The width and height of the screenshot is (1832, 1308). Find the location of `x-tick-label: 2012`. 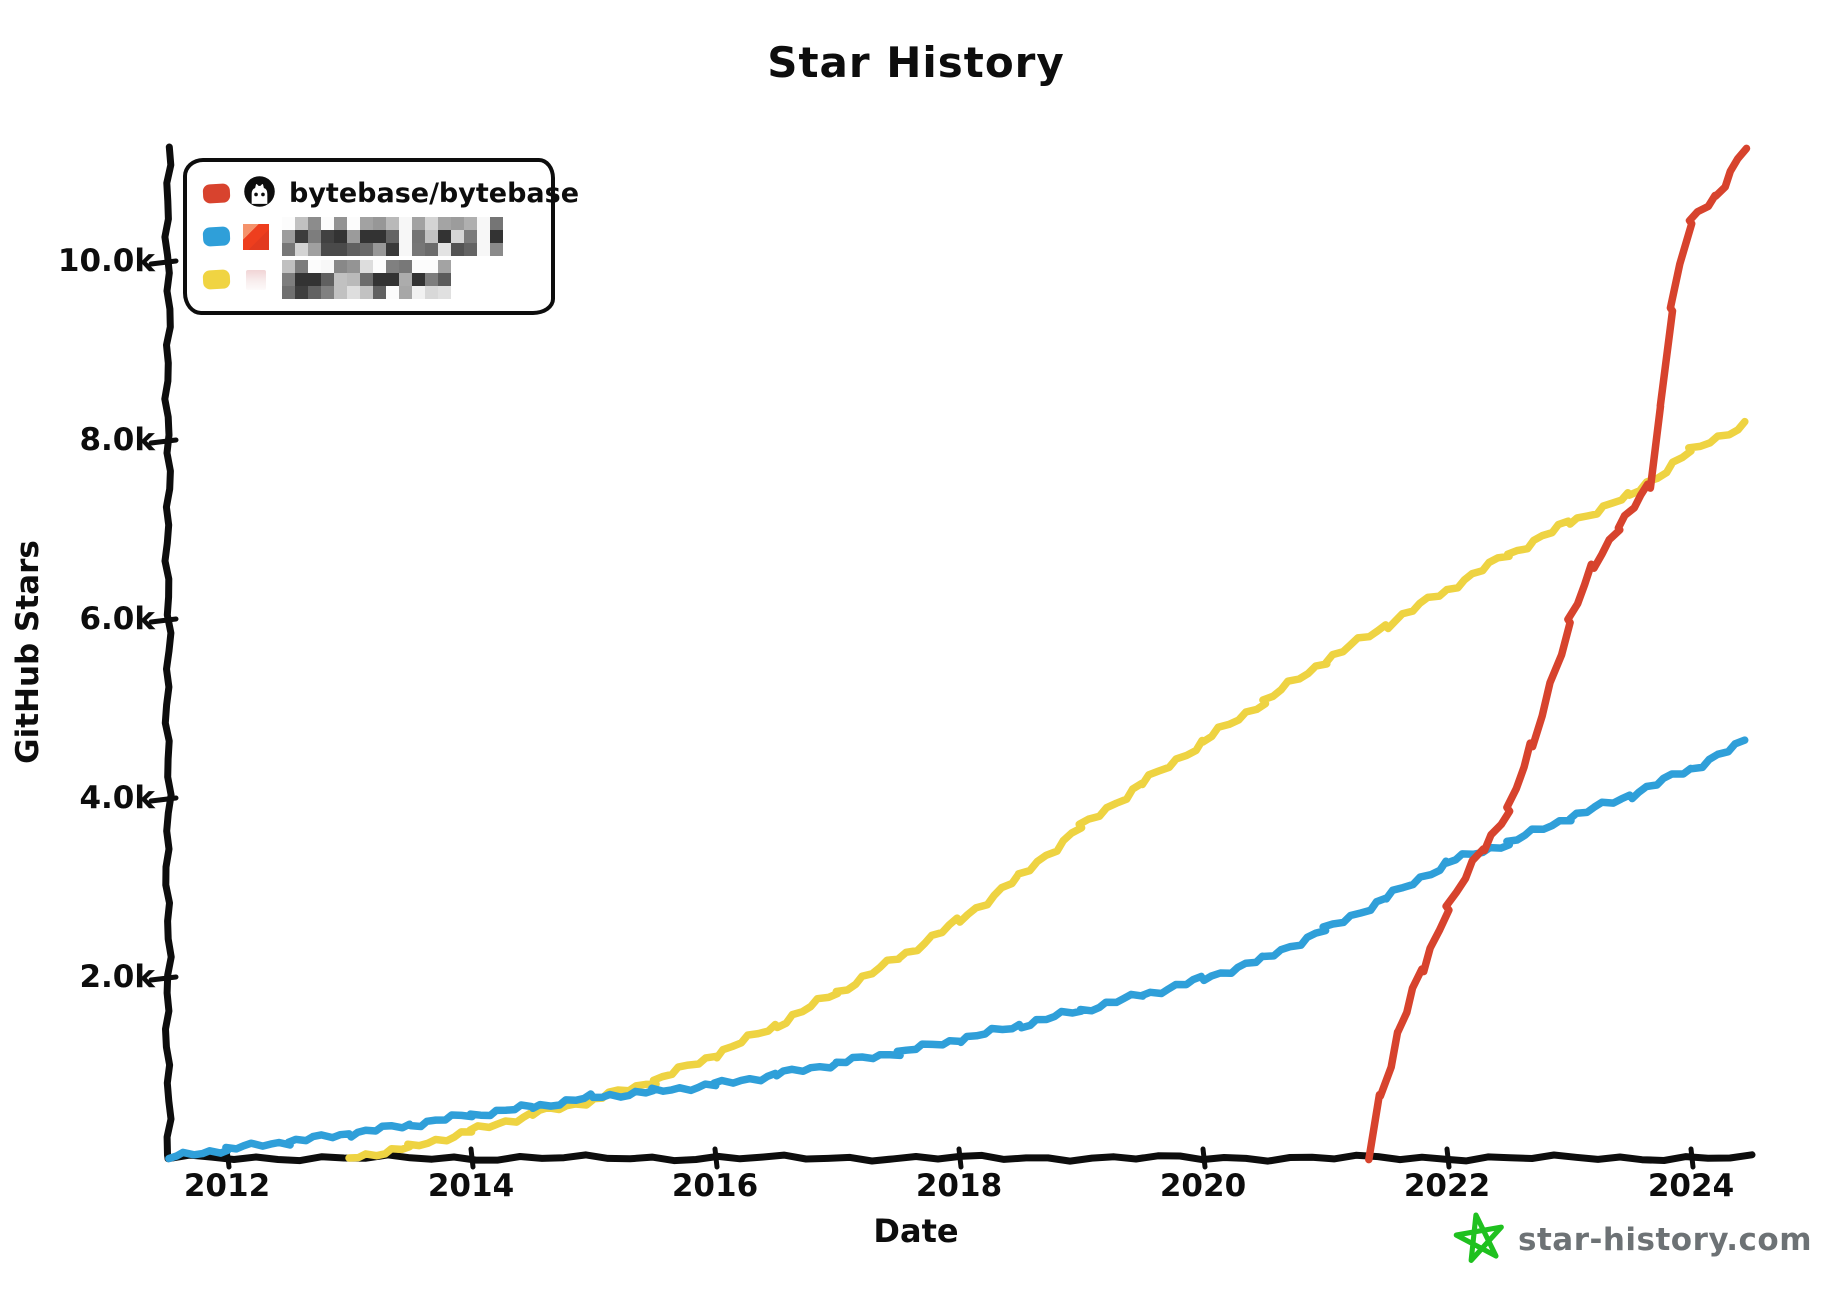

x-tick-label: 2012 is located at coordinates (227, 1186).